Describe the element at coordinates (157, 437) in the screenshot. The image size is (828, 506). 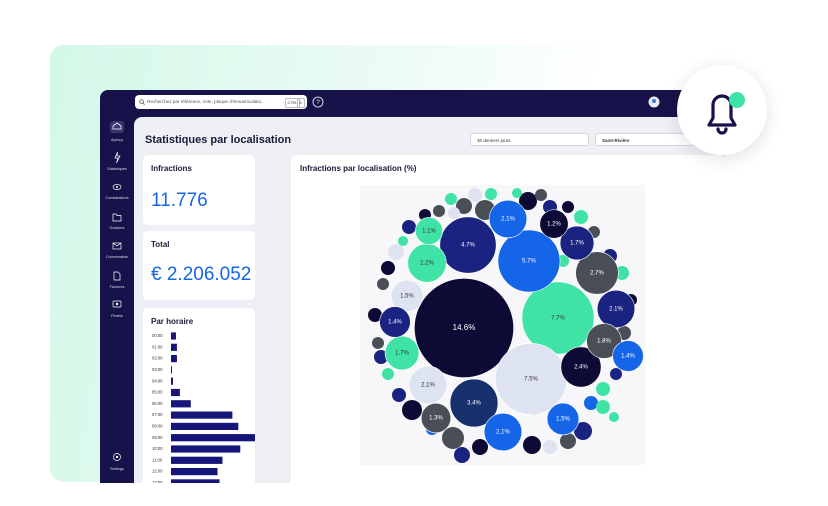
I see `y-tick-label: 09:00` at that location.